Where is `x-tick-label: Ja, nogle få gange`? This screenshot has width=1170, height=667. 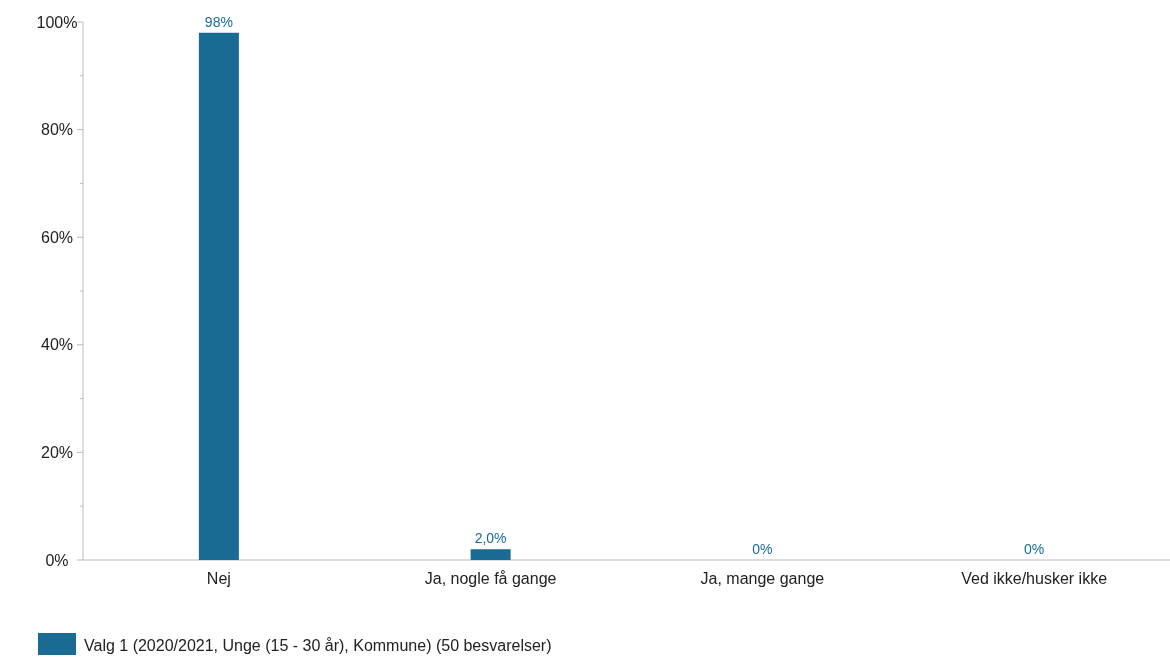 x-tick-label: Ja, nogle få gange is located at coordinates (490, 578).